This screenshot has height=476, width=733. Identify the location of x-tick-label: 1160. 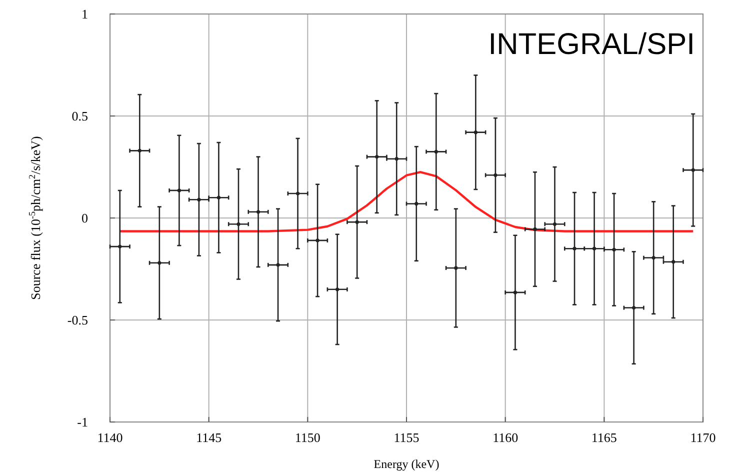
(505, 437).